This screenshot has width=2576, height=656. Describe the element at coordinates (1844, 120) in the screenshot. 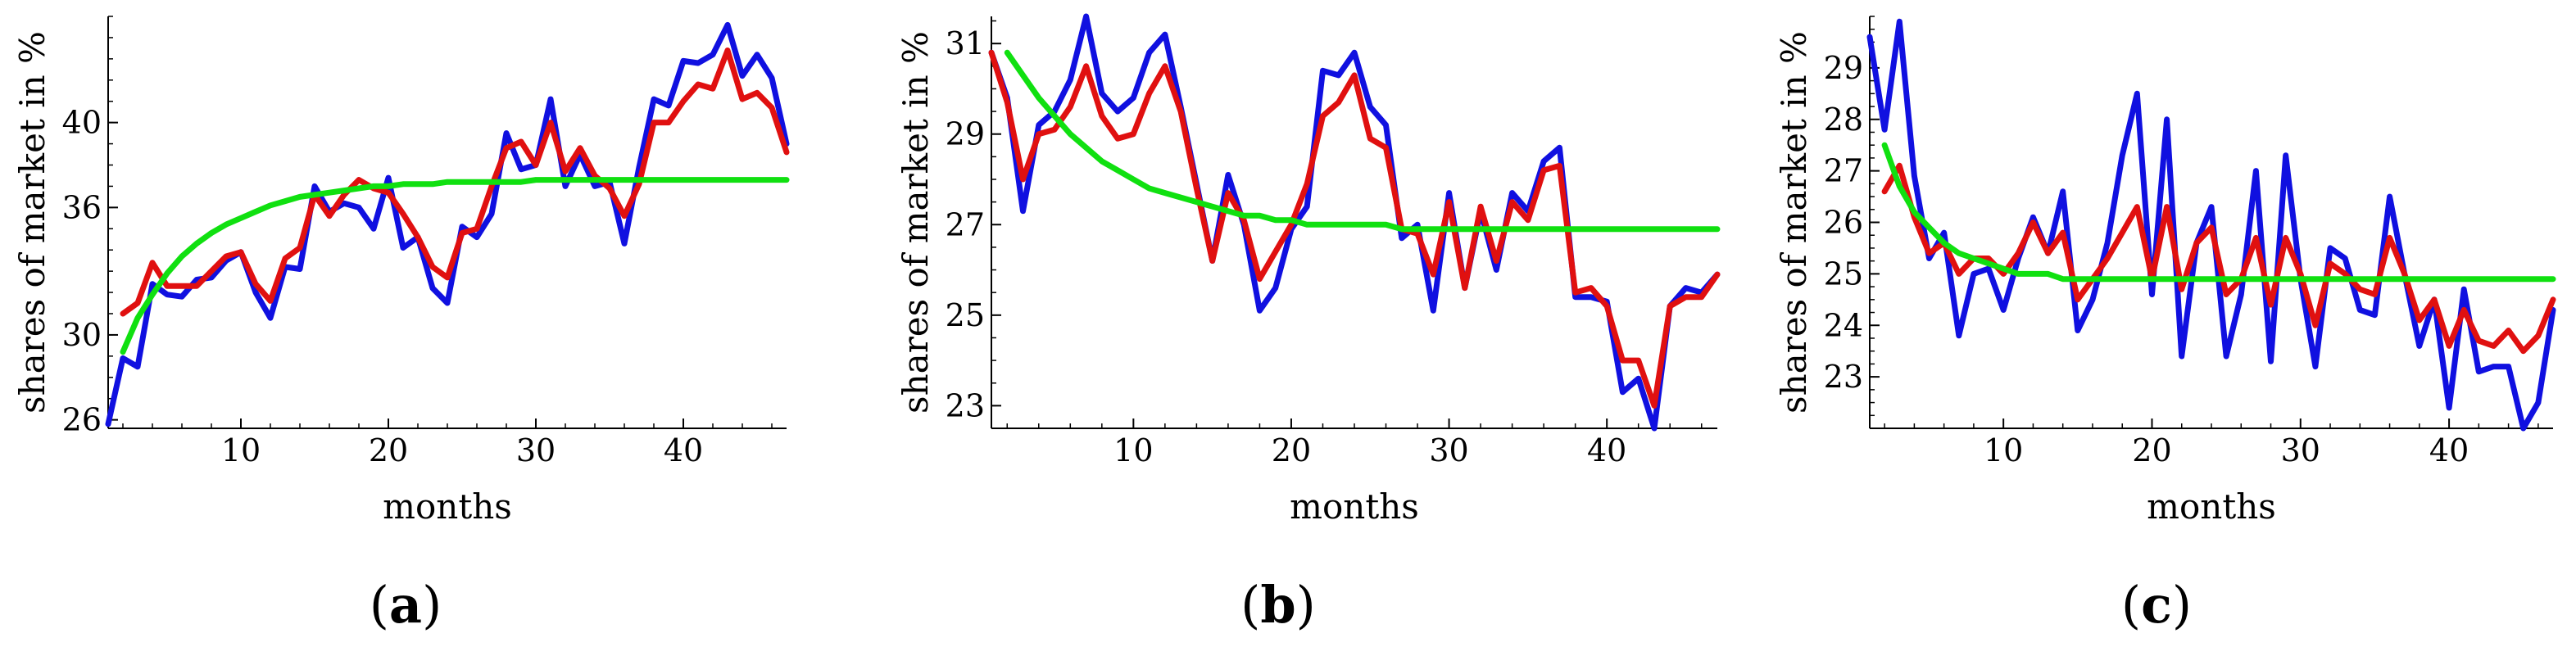

I see `y-tick-label: 28` at that location.